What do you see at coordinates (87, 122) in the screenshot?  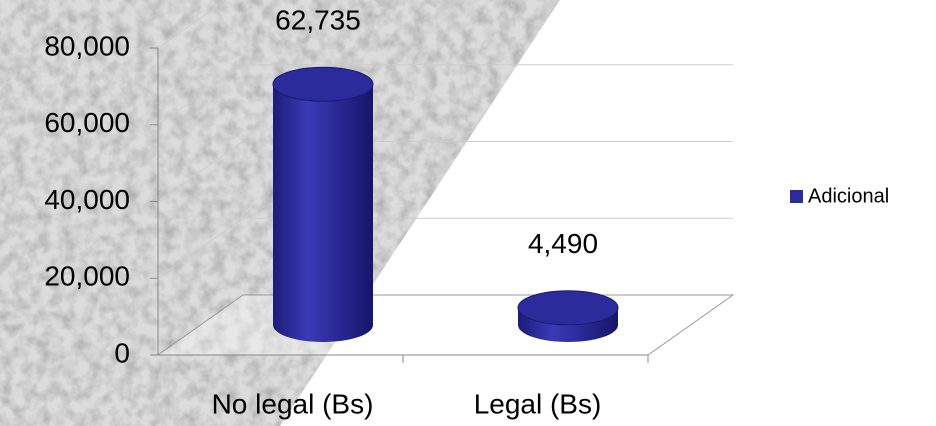 I see `y-tick-label: 60,000` at bounding box center [87, 122].